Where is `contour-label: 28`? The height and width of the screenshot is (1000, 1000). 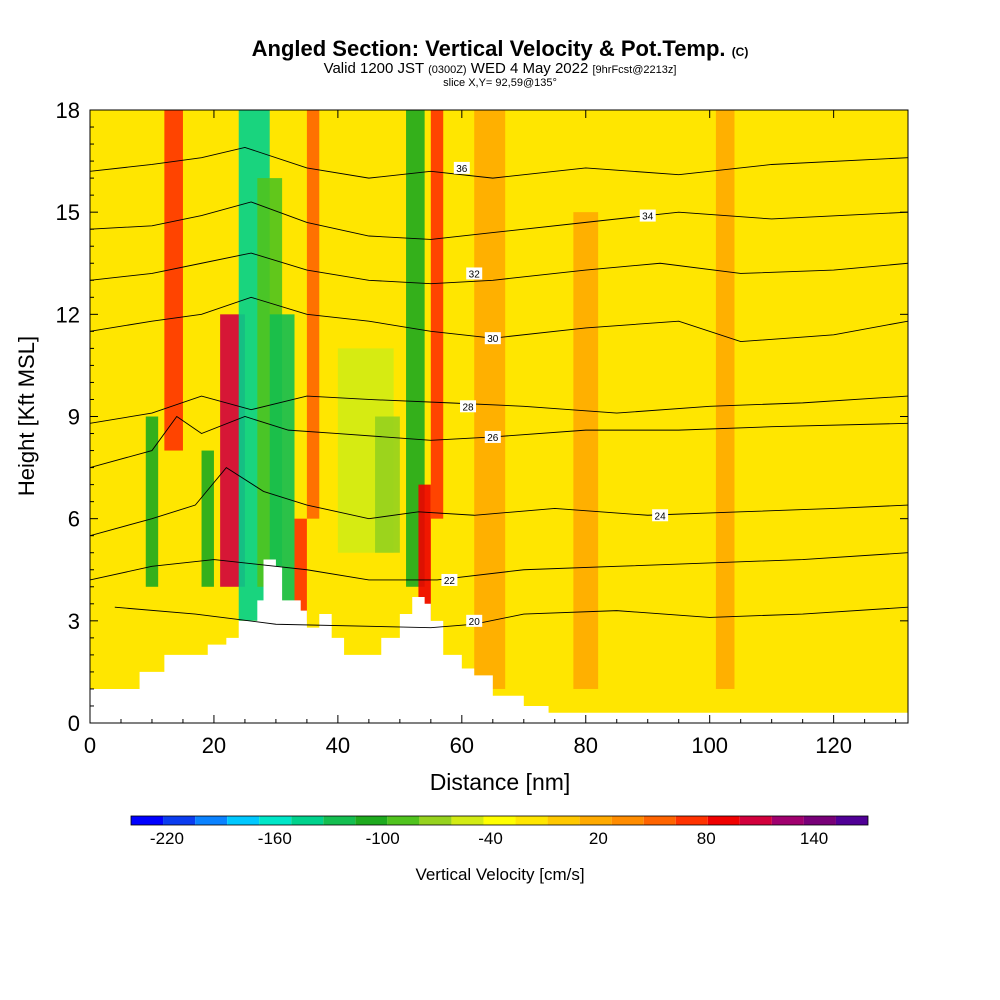
contour-label: 28 is located at coordinates (468, 407).